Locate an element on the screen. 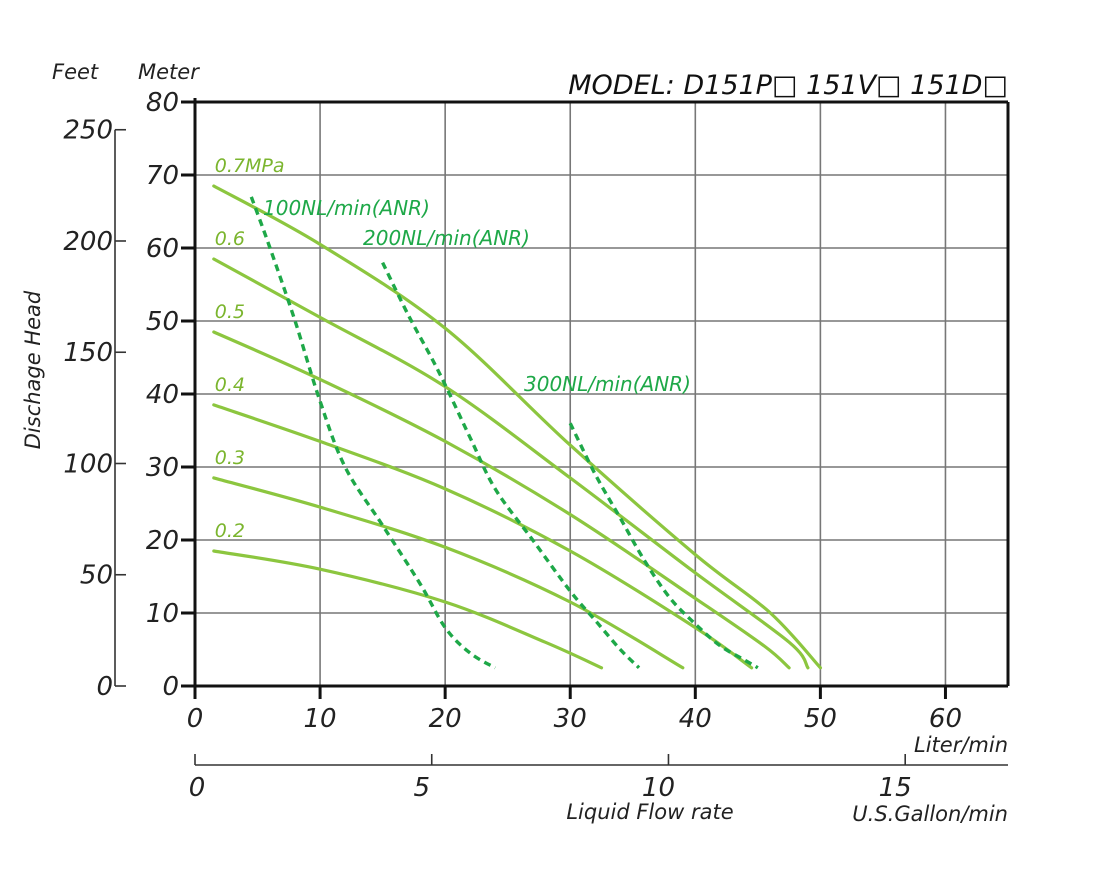 The image size is (1100, 886). gallon-tick-label: 15 is located at coordinates (895, 788).